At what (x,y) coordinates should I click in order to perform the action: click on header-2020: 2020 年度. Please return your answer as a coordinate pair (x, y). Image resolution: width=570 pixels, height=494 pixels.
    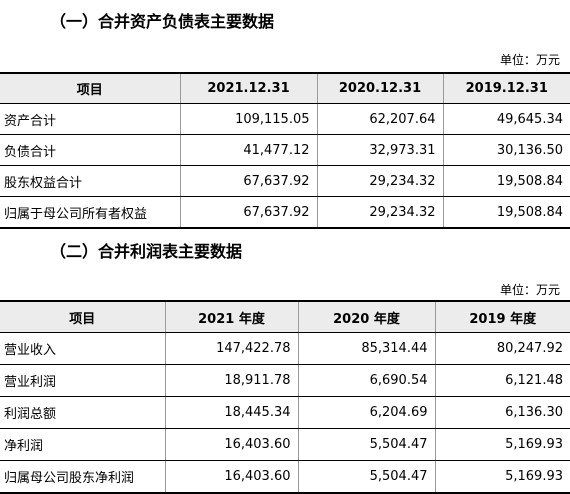
    Looking at the image, I should click on (366, 316).